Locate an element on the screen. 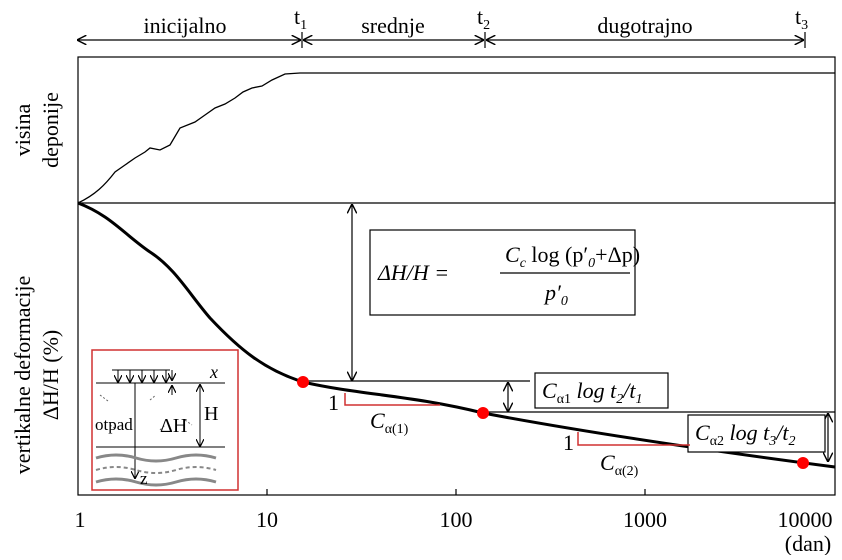 This screenshot has width=842, height=560. phase: dugotrajno is located at coordinates (644, 25).